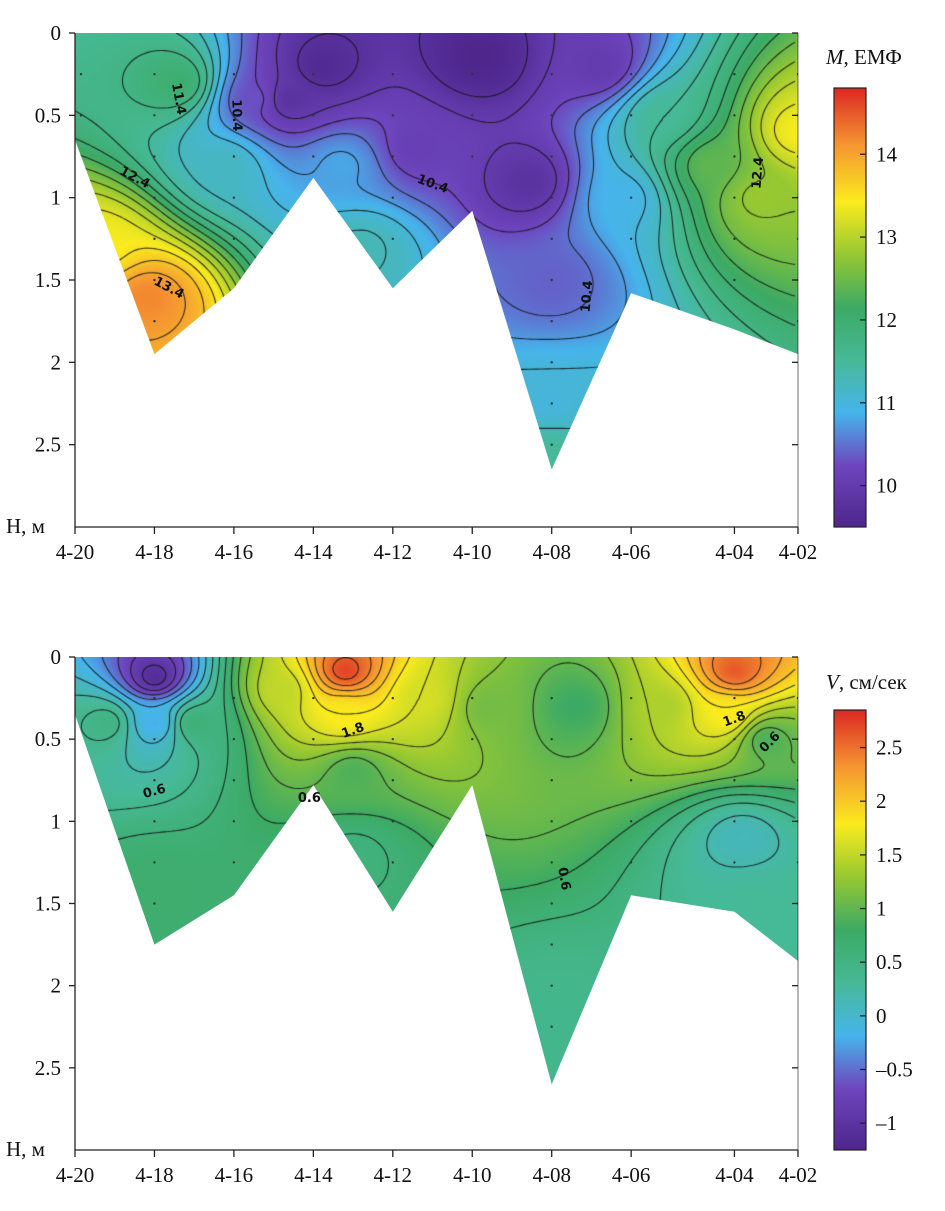 This screenshot has width=945, height=1211. I want to click on contour-label: 11.4, so click(178, 99).